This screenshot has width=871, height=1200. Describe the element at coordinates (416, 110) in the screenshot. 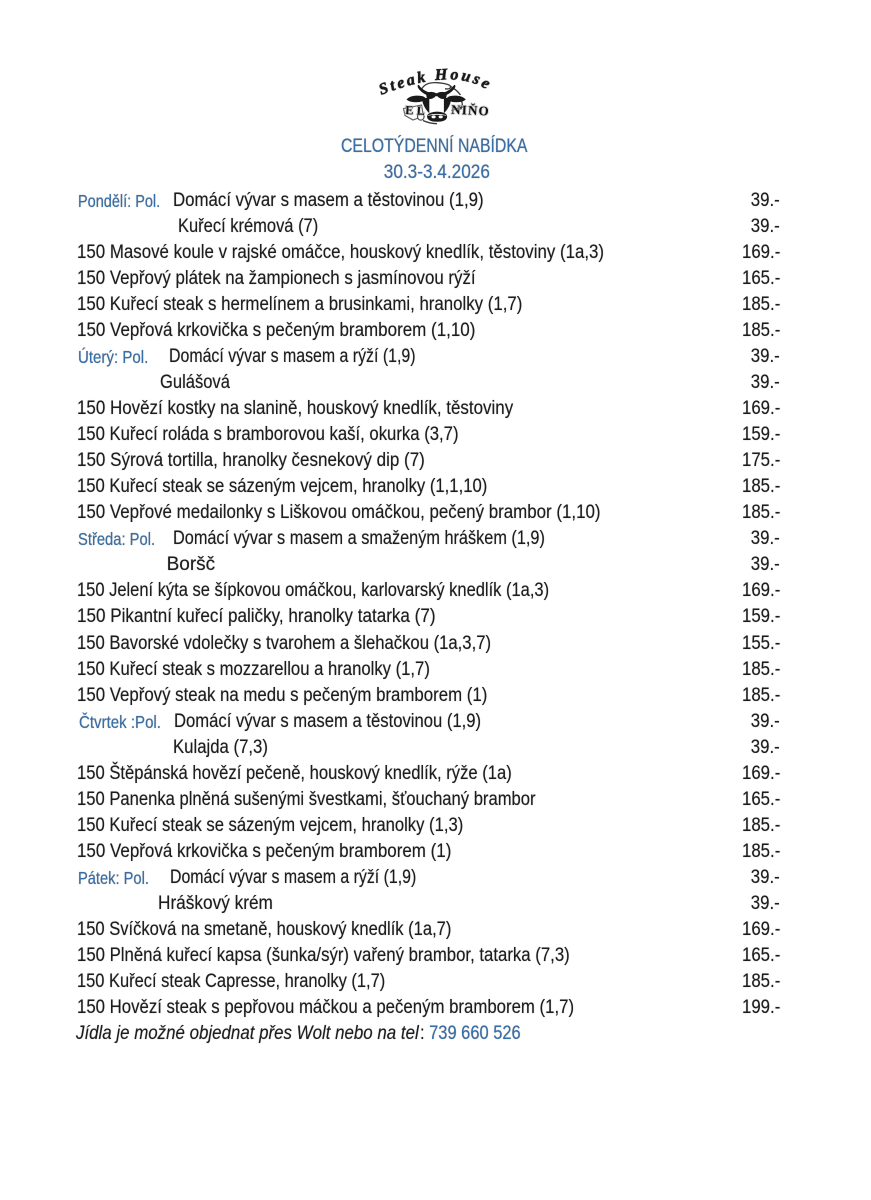

I see `svg-text: EL` at that location.